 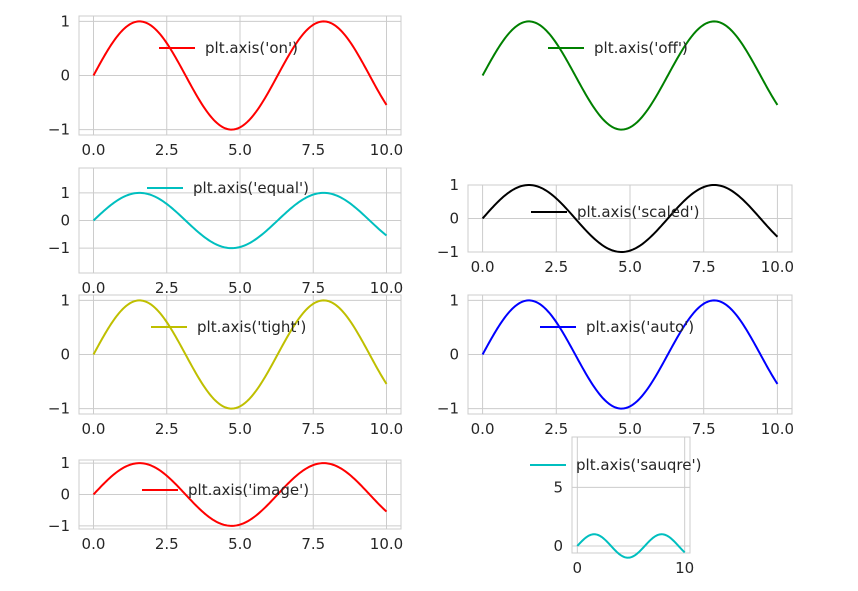 I want to click on legend-label: plt.axis('auto'), so click(x=640, y=327).